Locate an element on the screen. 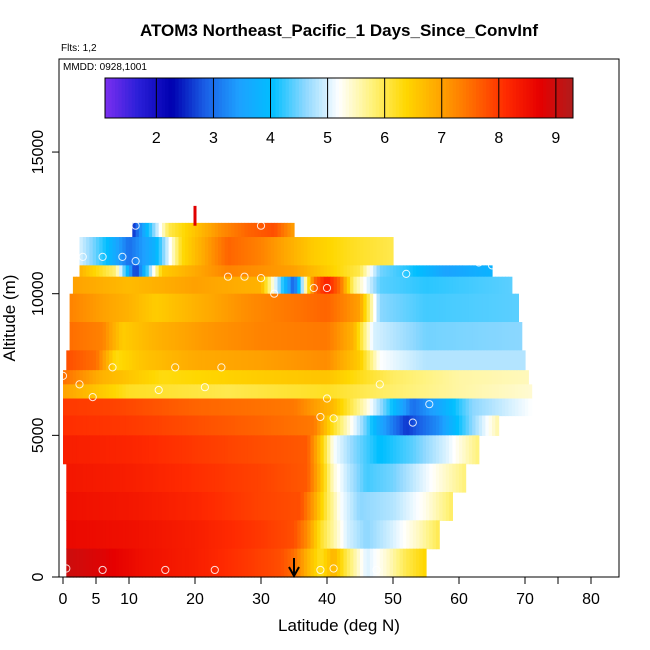 Image resolution: width=650 pixels, height=650 pixels. x-tick-label: 30 is located at coordinates (261, 599).